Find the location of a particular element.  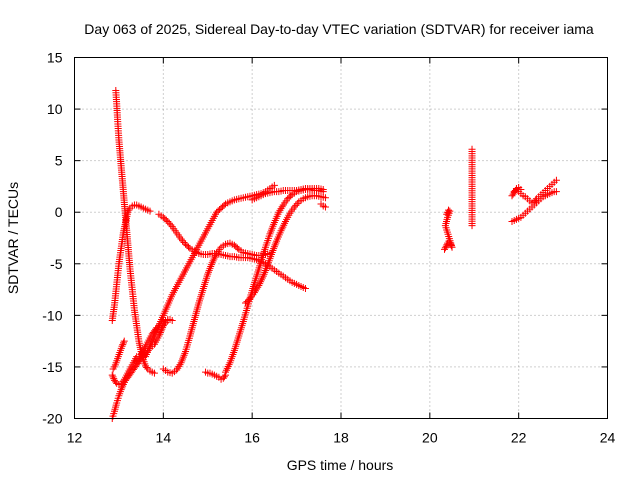

x-tick-label: 12 is located at coordinates (75, 438).